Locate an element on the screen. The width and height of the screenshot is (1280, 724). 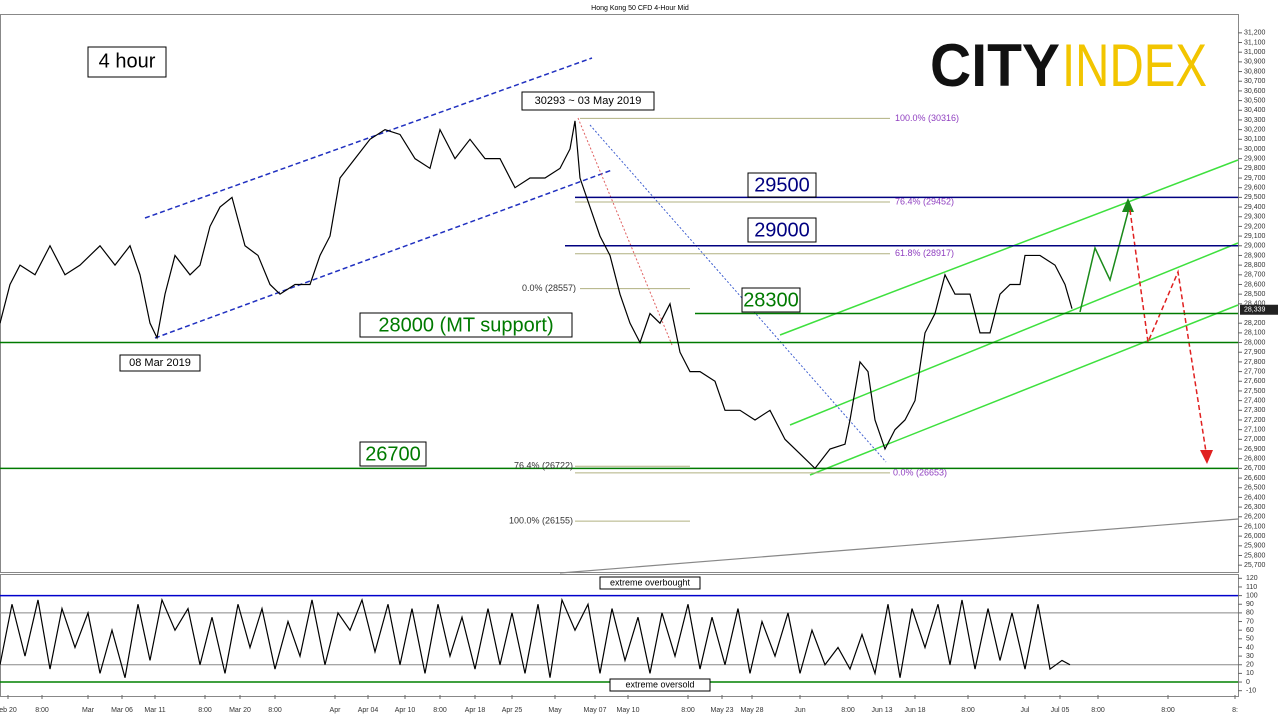
x-tick-label: Apr 04 is located at coordinates (368, 710).